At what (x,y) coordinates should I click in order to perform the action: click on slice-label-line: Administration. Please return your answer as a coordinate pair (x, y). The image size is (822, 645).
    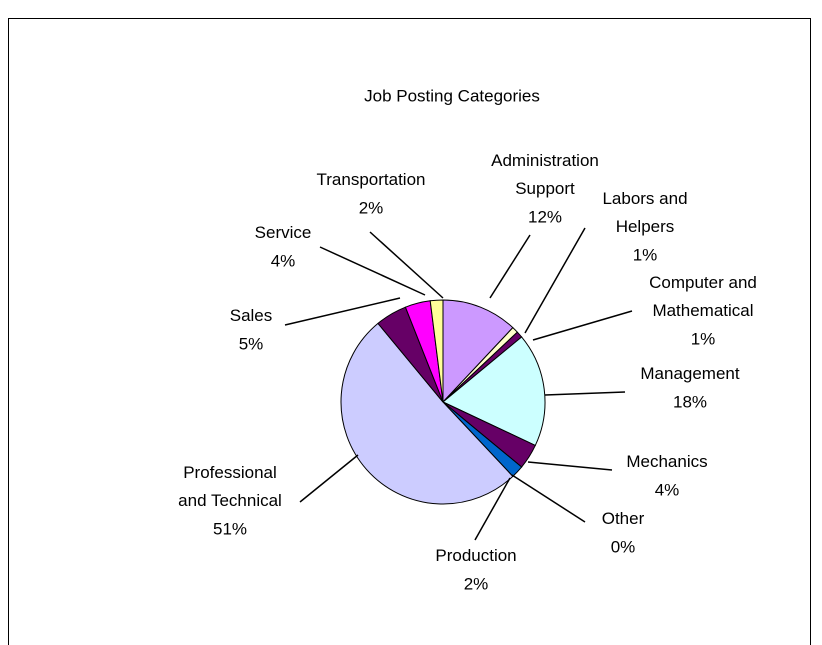
    Looking at the image, I should click on (545, 160).